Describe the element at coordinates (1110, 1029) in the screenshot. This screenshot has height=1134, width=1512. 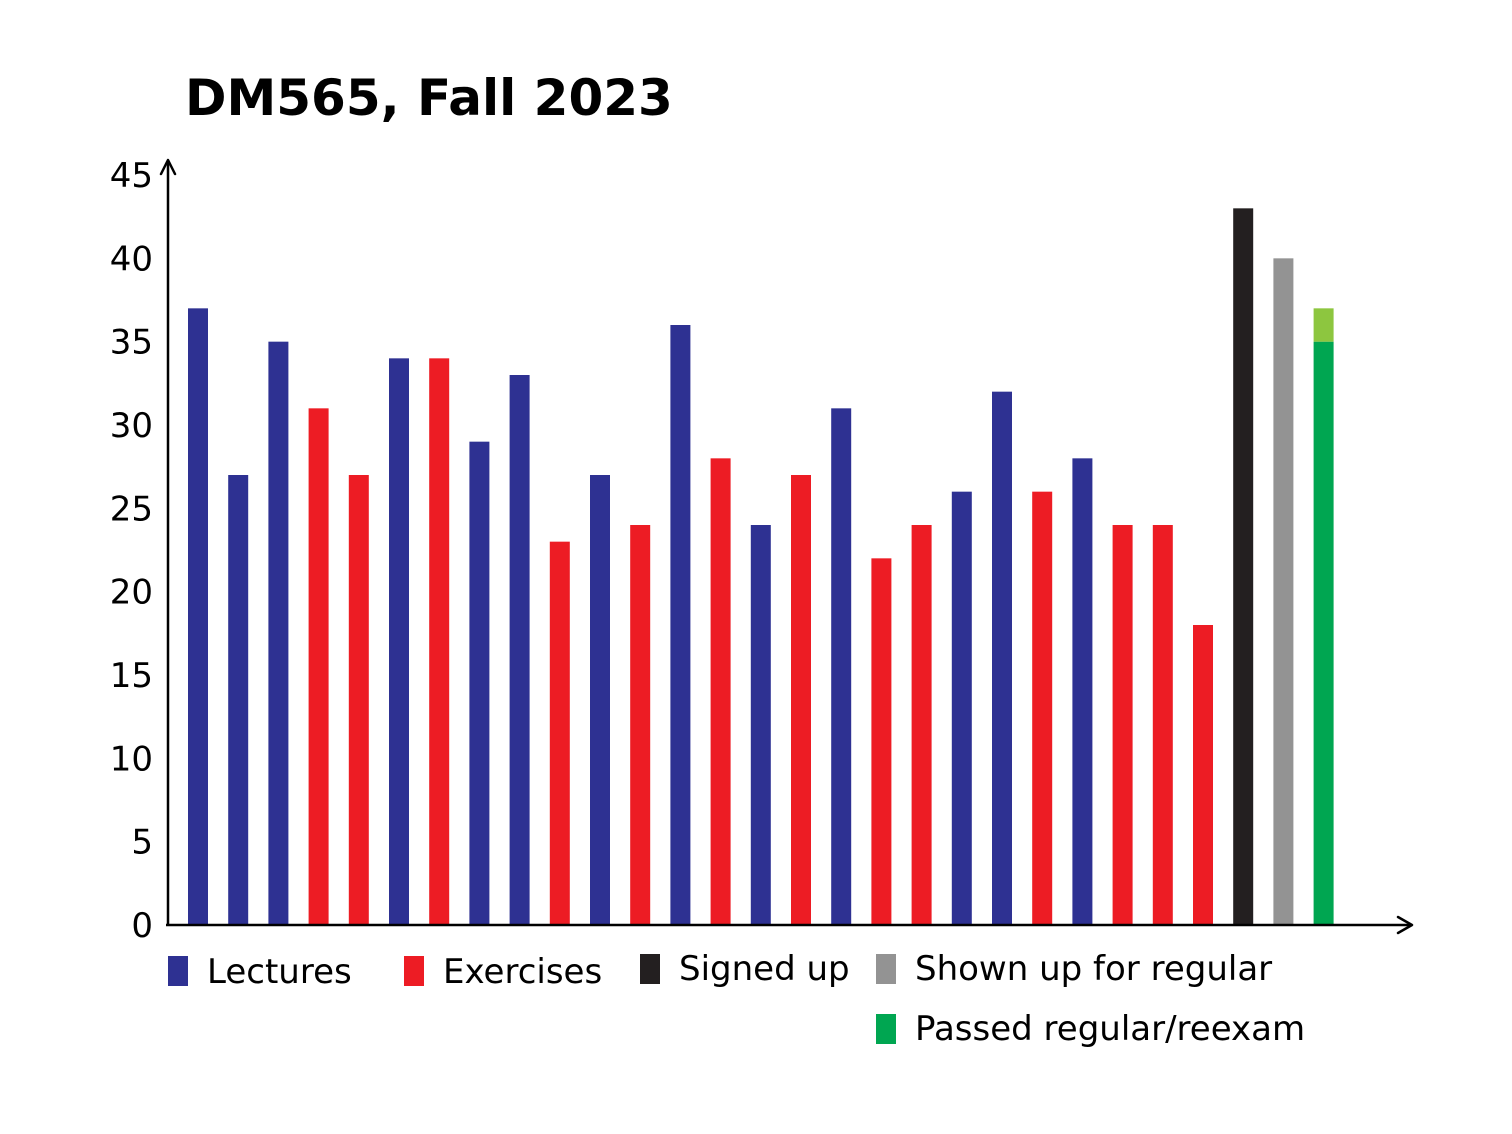
I see `legend-label: Passed regular/reexam` at that location.